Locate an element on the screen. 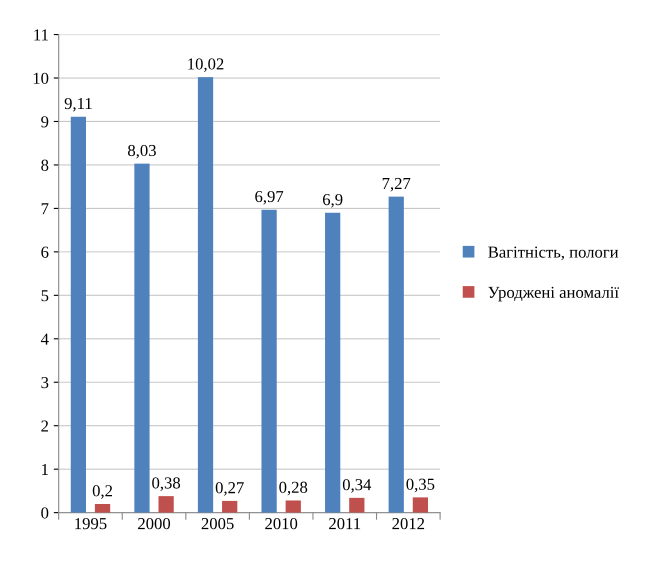  y-tick-label: 7 is located at coordinates (45, 208).